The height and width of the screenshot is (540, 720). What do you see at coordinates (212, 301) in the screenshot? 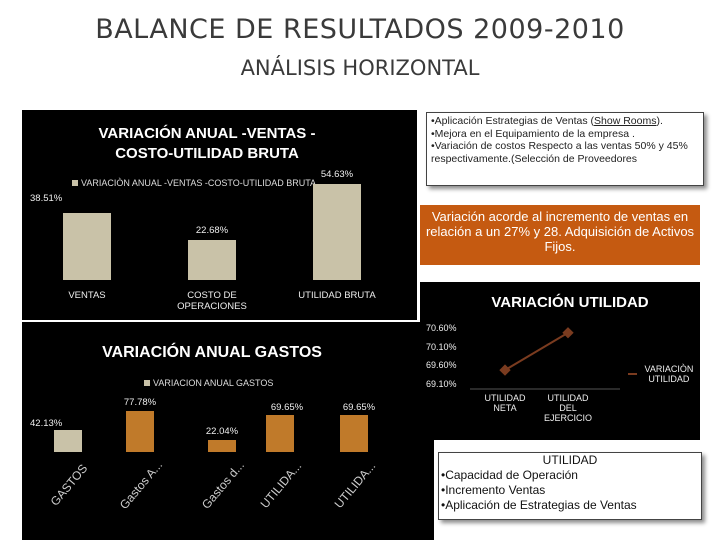
I see `category-label: COSTO DE OPERACIONES` at bounding box center [212, 301].